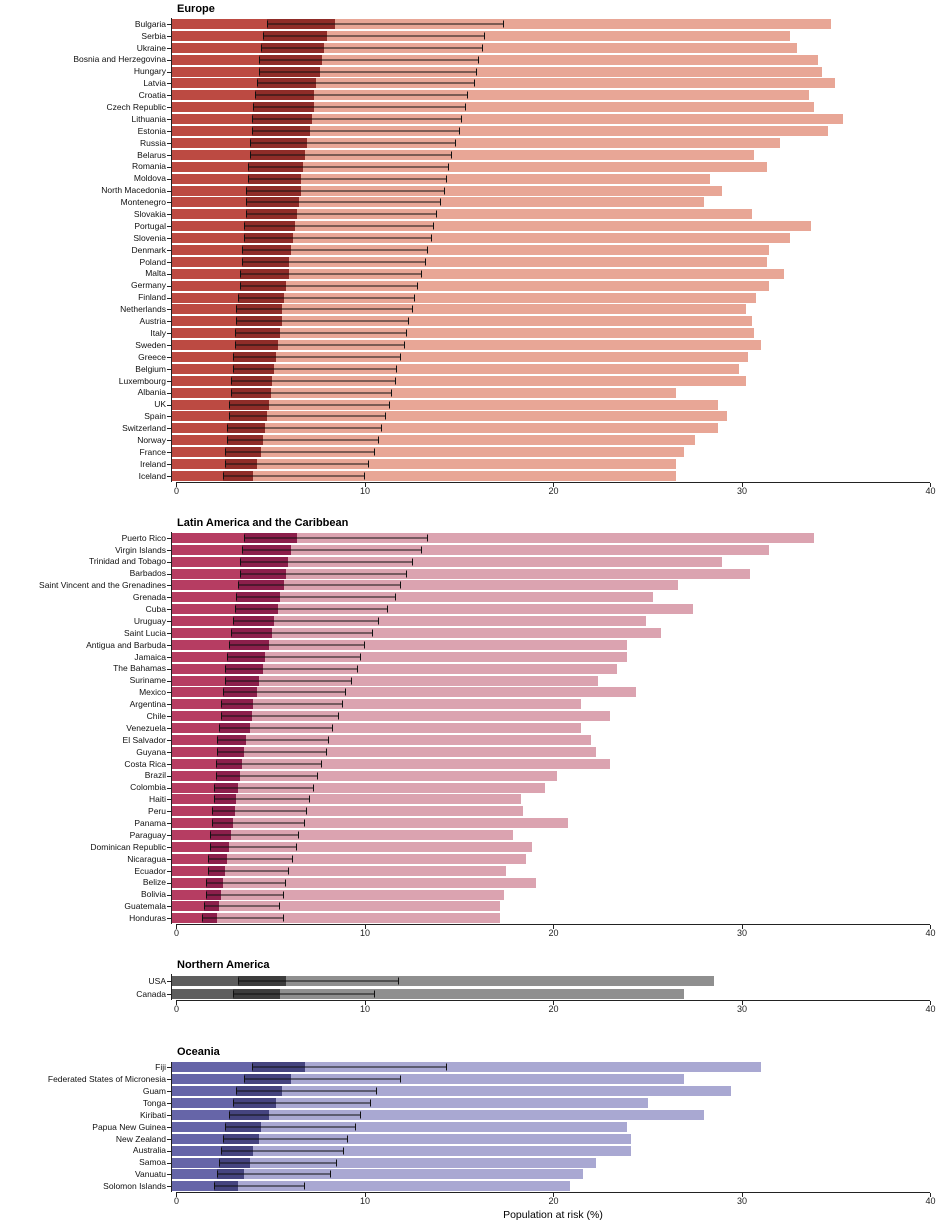 Image resolution: width=939 pixels, height=1221 pixels. I want to click on country-label: Hungary, so click(149, 71).